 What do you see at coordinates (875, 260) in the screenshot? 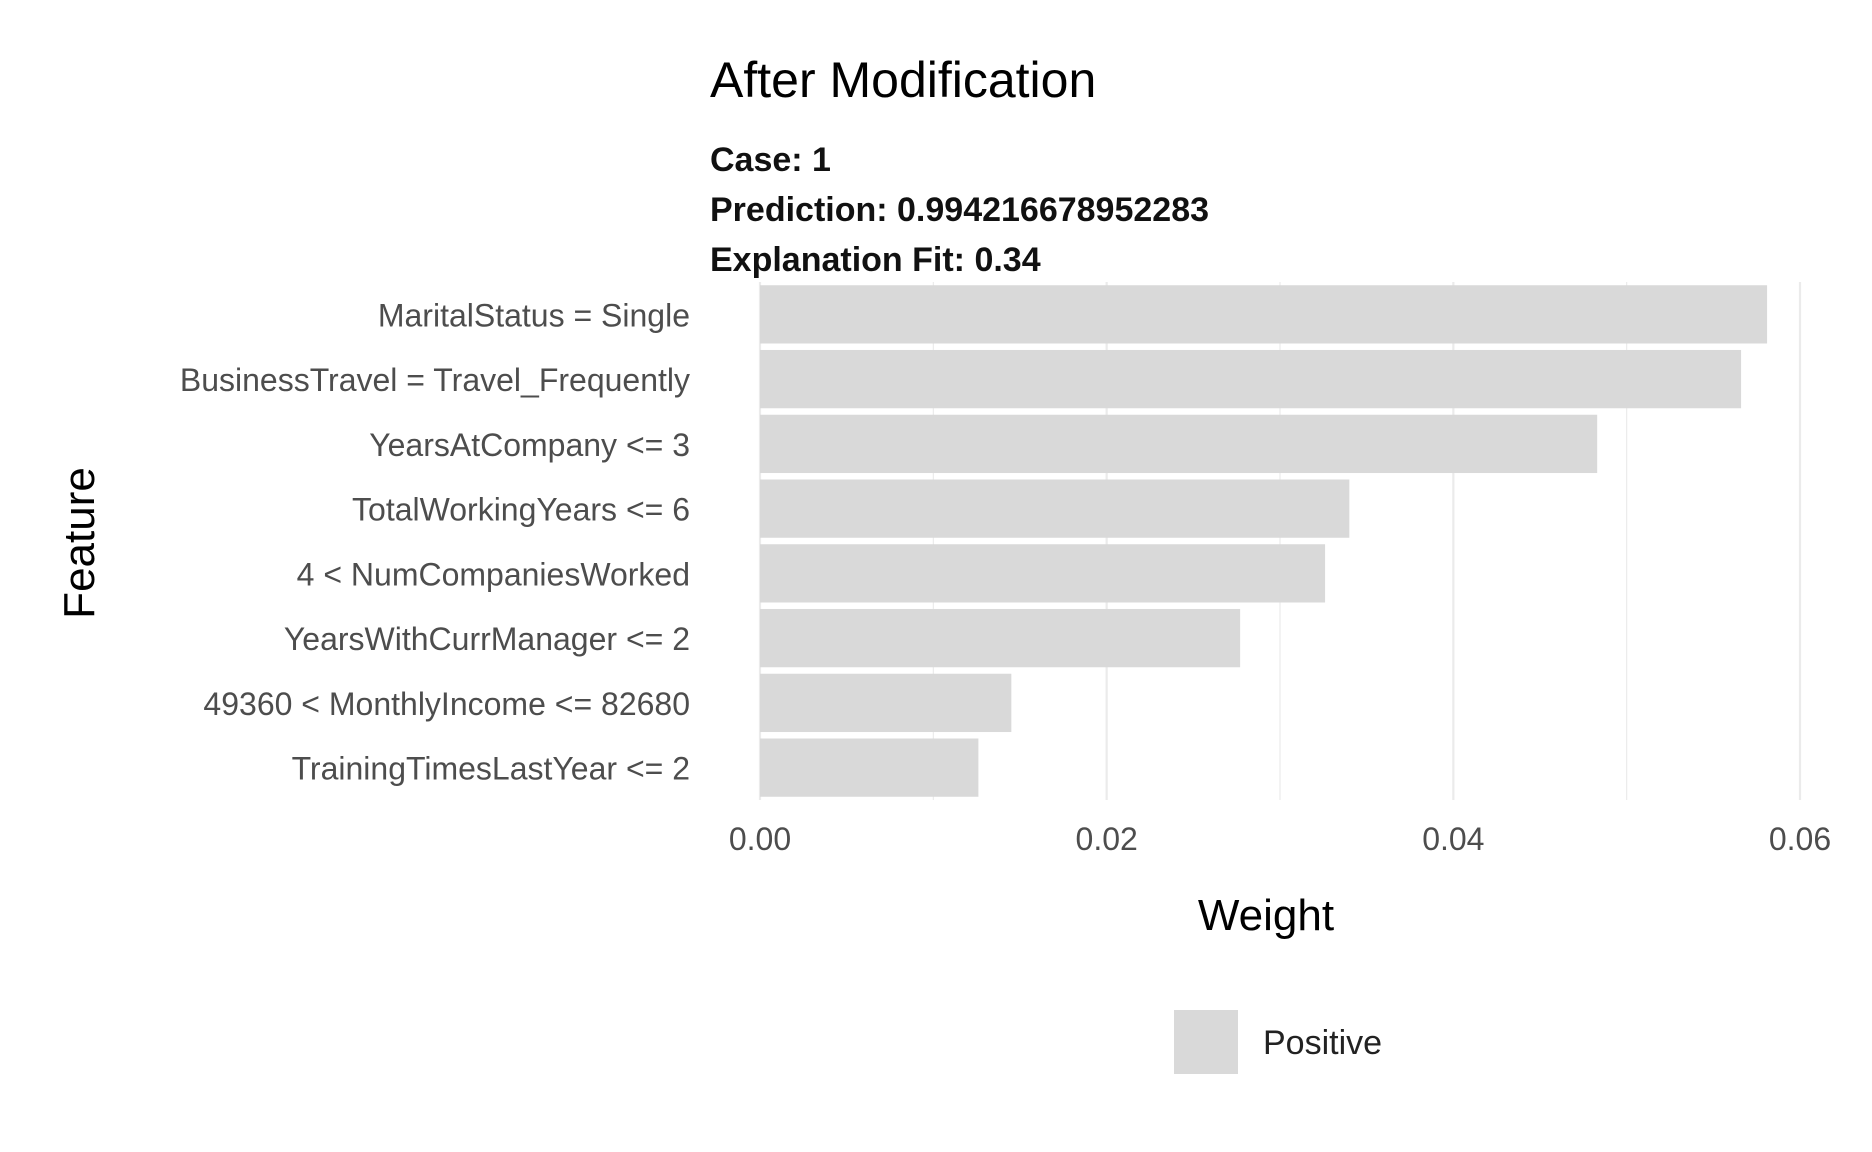
I see `subtitle-explanation-fit: Explanation Fit: 0.34` at bounding box center [875, 260].